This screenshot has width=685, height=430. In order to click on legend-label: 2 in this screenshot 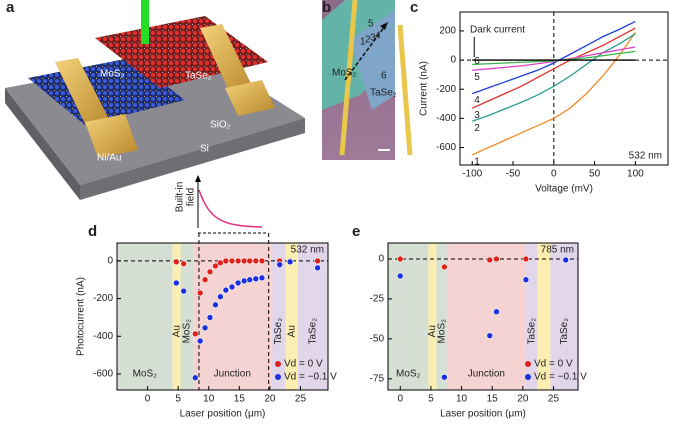, I will do `click(477, 128)`.